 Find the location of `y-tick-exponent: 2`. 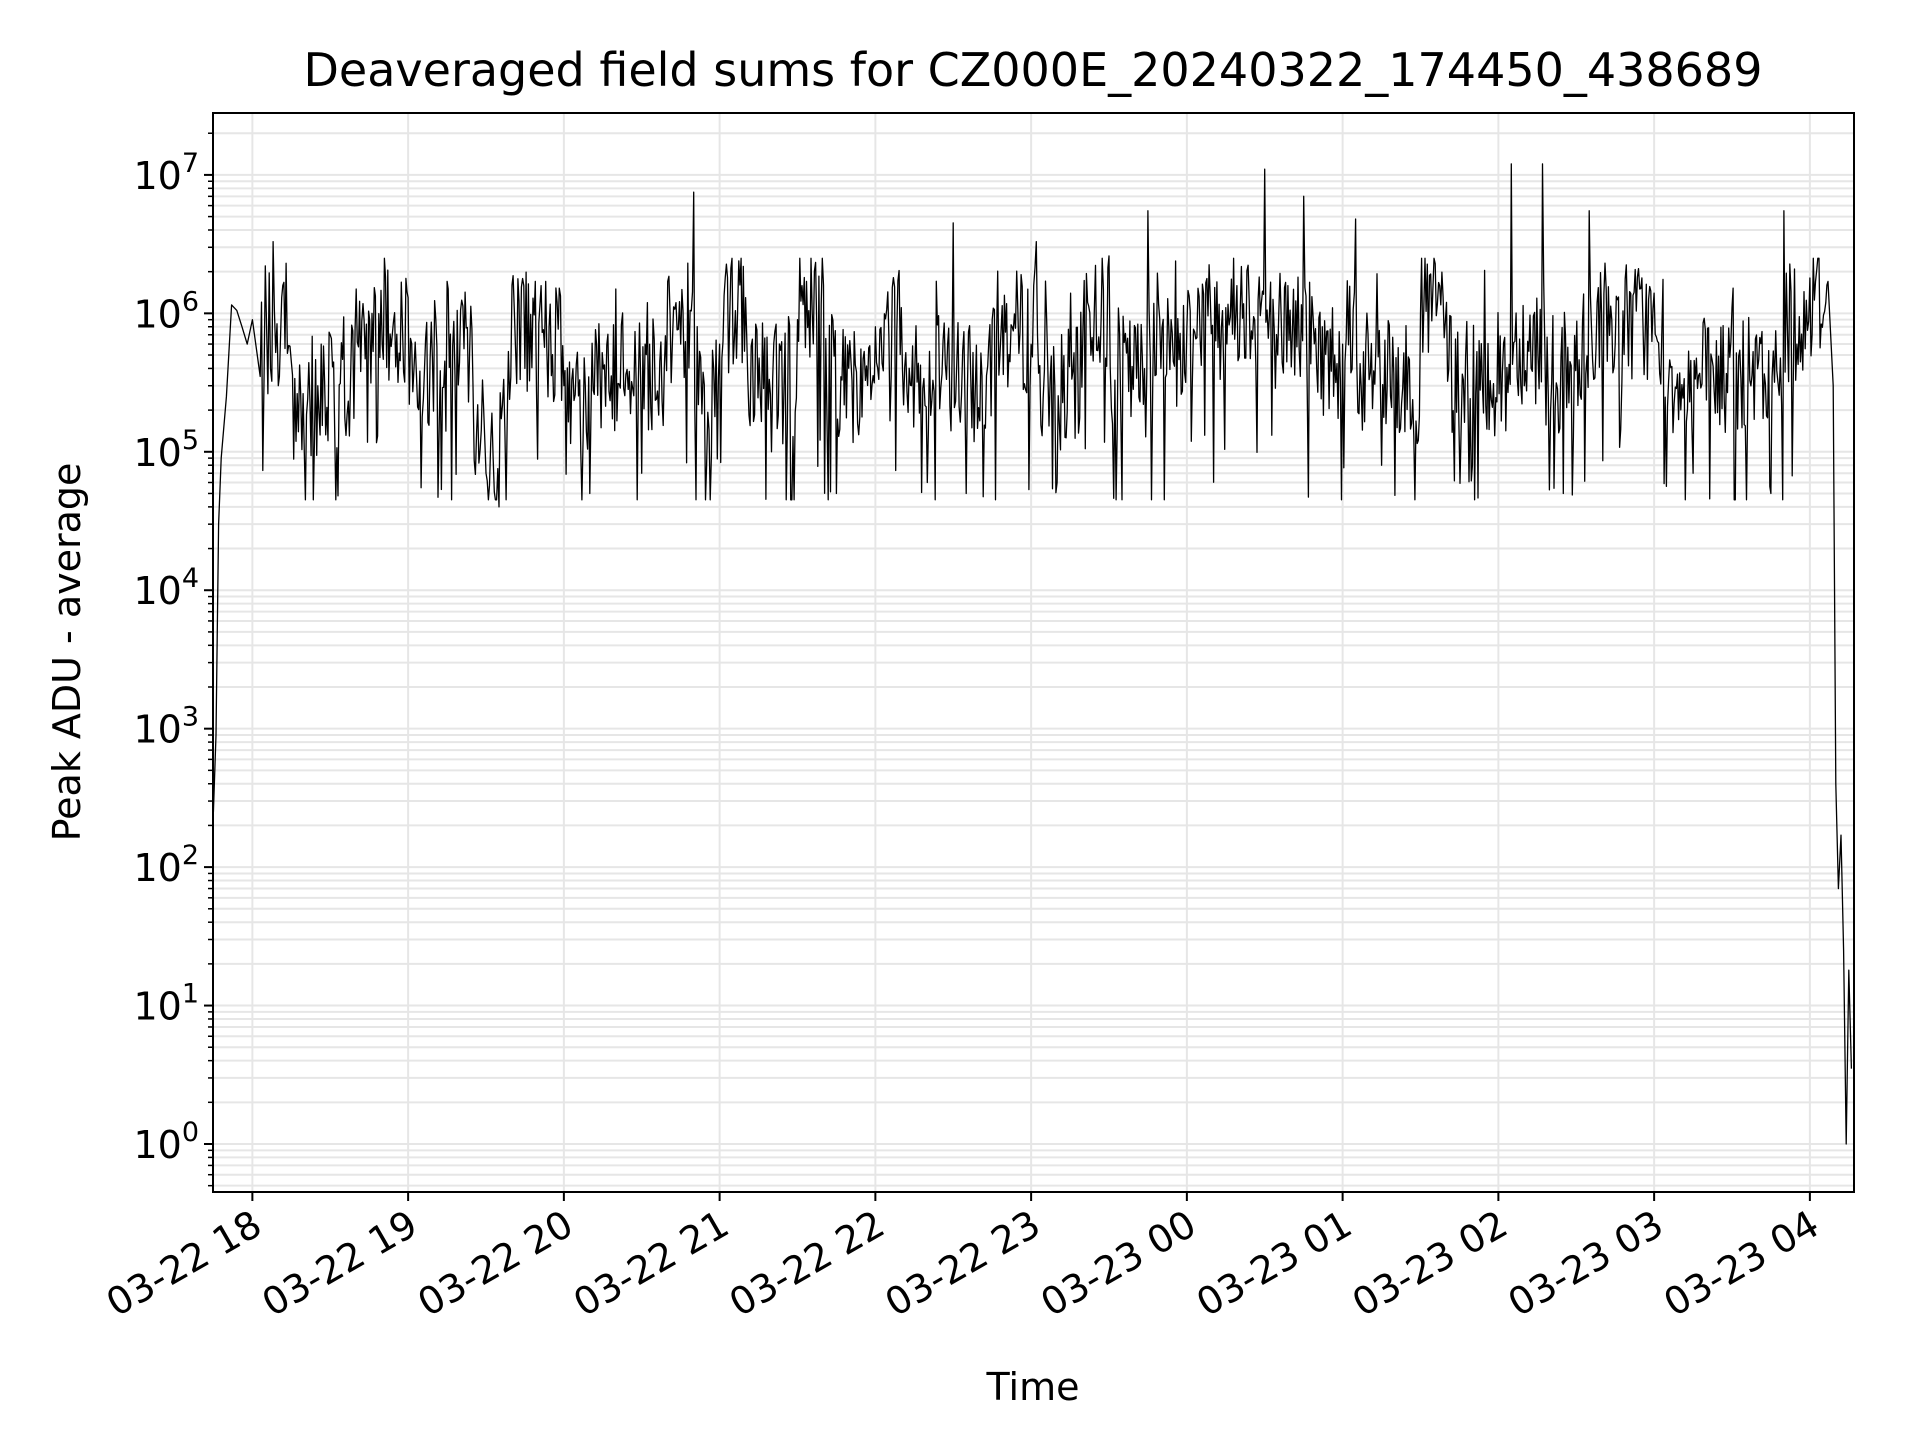

y-tick-exponent: 2 is located at coordinates (190, 855).